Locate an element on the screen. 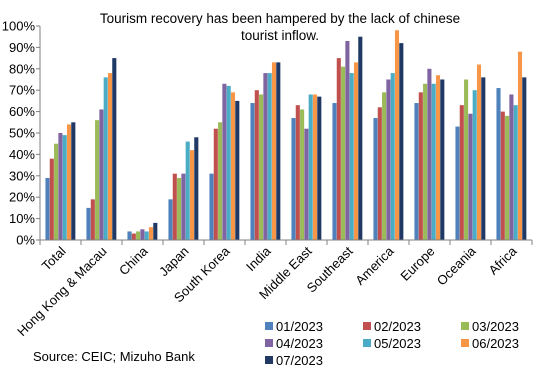  y-tick-label: 10% is located at coordinates (22, 218).